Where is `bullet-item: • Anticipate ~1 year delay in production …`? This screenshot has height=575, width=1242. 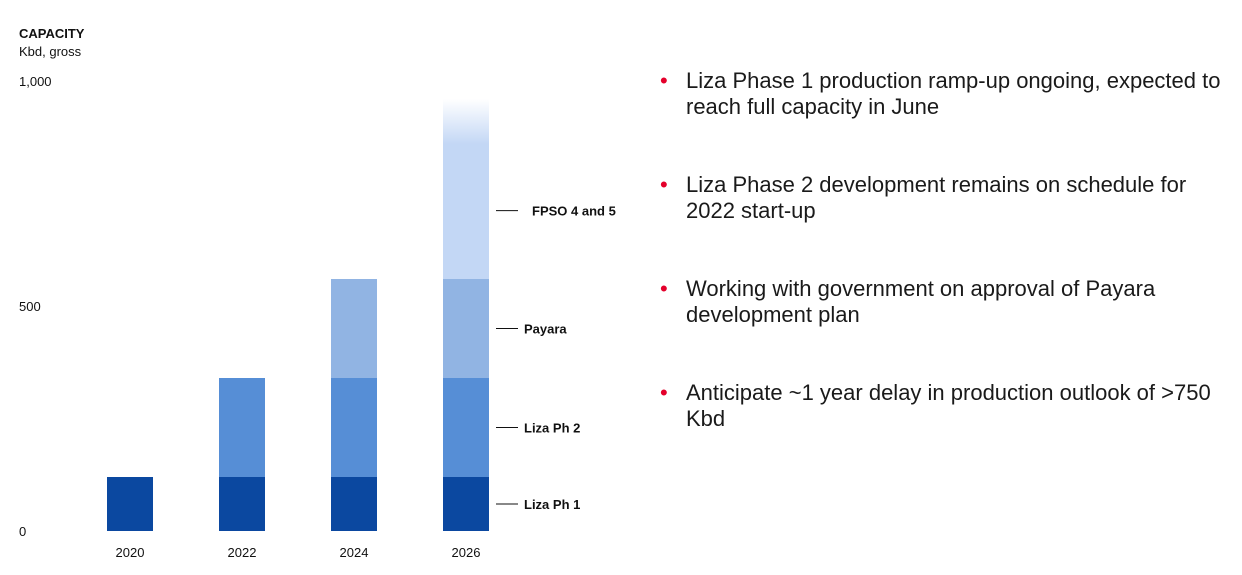 bullet-item: • Anticipate ~1 year delay in production … is located at coordinates (945, 406).